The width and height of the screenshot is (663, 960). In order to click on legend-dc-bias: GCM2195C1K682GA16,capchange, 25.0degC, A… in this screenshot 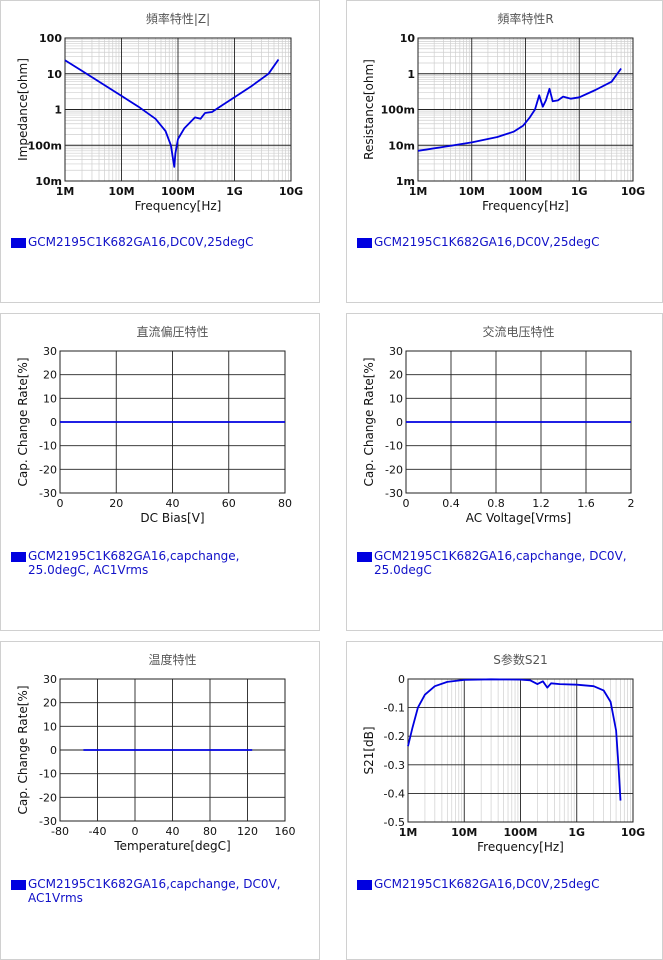, I will do `click(143, 563)`.